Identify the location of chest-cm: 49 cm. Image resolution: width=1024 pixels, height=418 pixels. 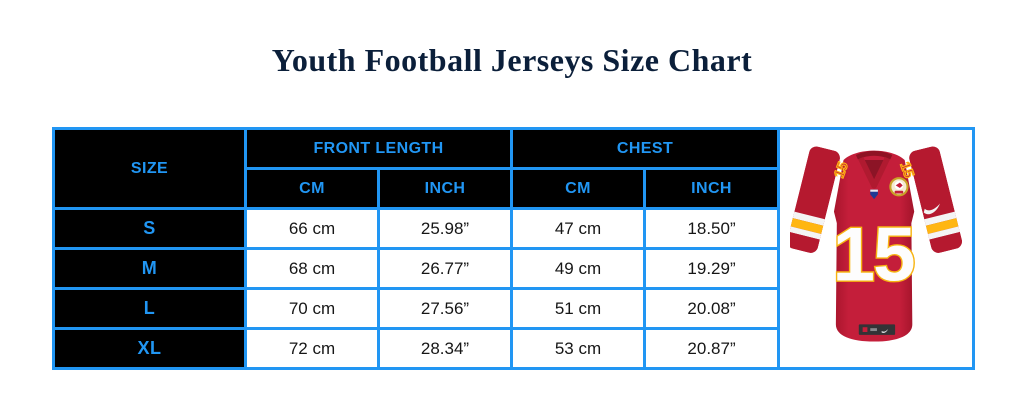
(578, 268).